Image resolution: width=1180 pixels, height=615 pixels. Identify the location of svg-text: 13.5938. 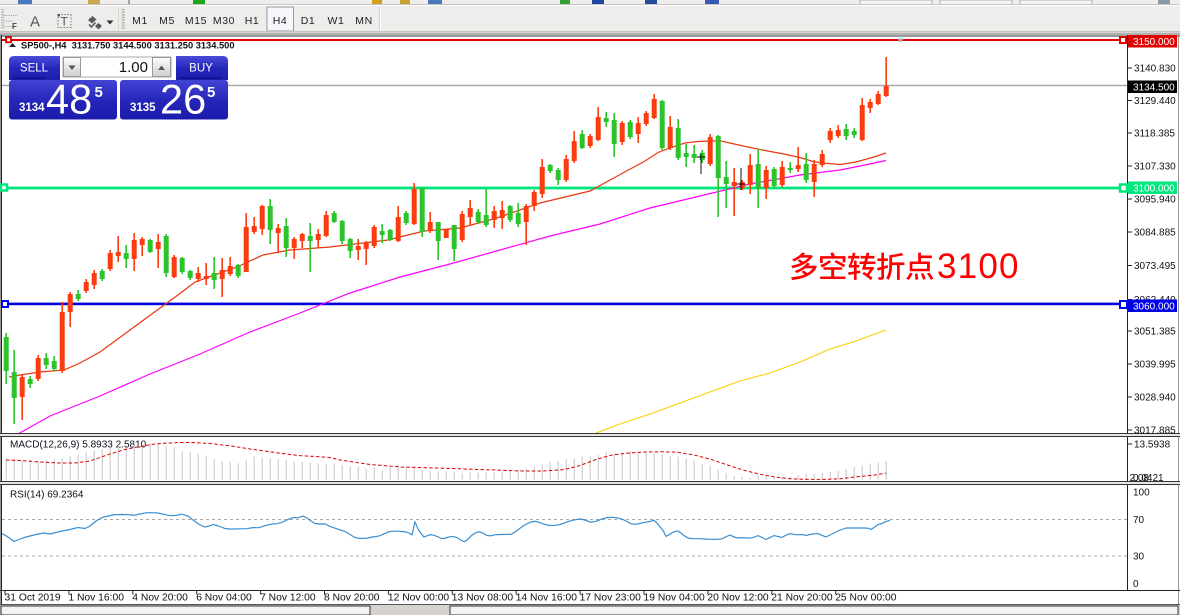
(1152, 445).